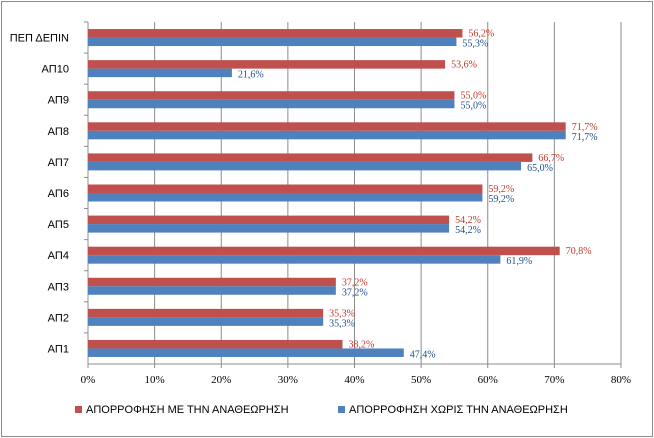  Describe the element at coordinates (468, 230) in the screenshot. I see `data-label-without-revision: 54,2%` at that location.